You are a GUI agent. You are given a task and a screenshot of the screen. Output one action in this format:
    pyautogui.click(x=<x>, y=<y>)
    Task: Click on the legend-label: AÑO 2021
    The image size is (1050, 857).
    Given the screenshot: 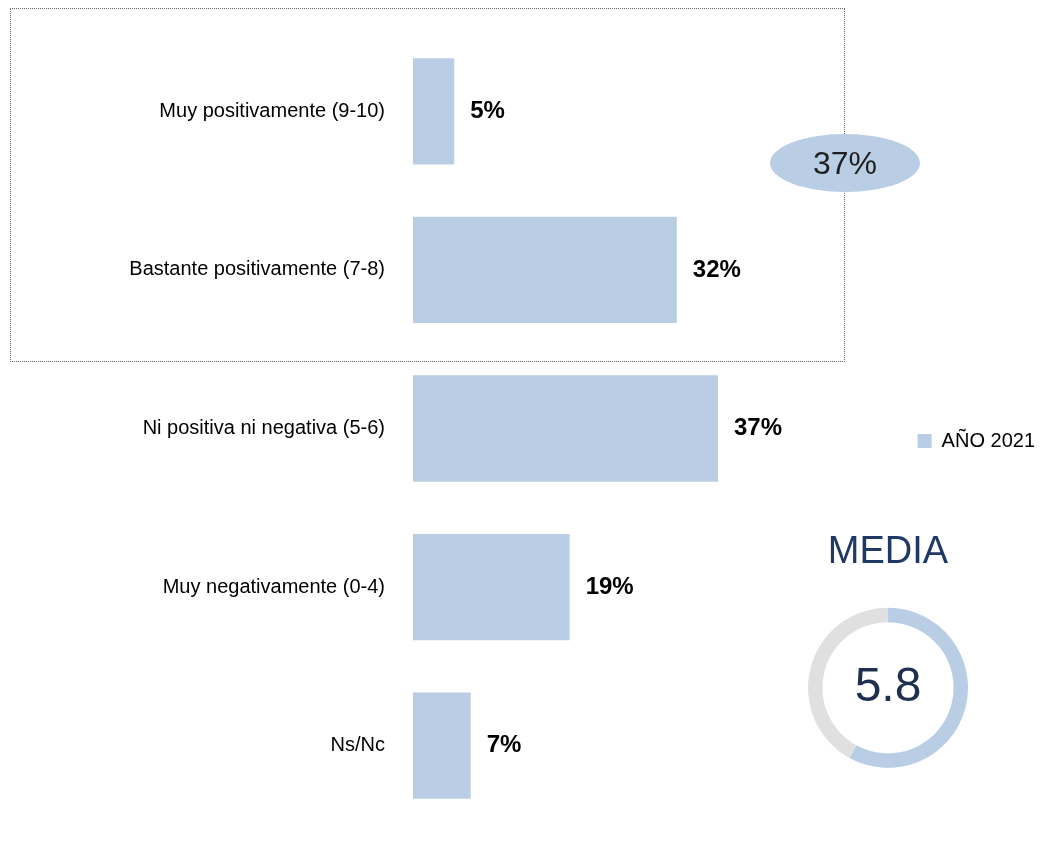 What is the action you would take?
    pyautogui.click(x=988, y=439)
    